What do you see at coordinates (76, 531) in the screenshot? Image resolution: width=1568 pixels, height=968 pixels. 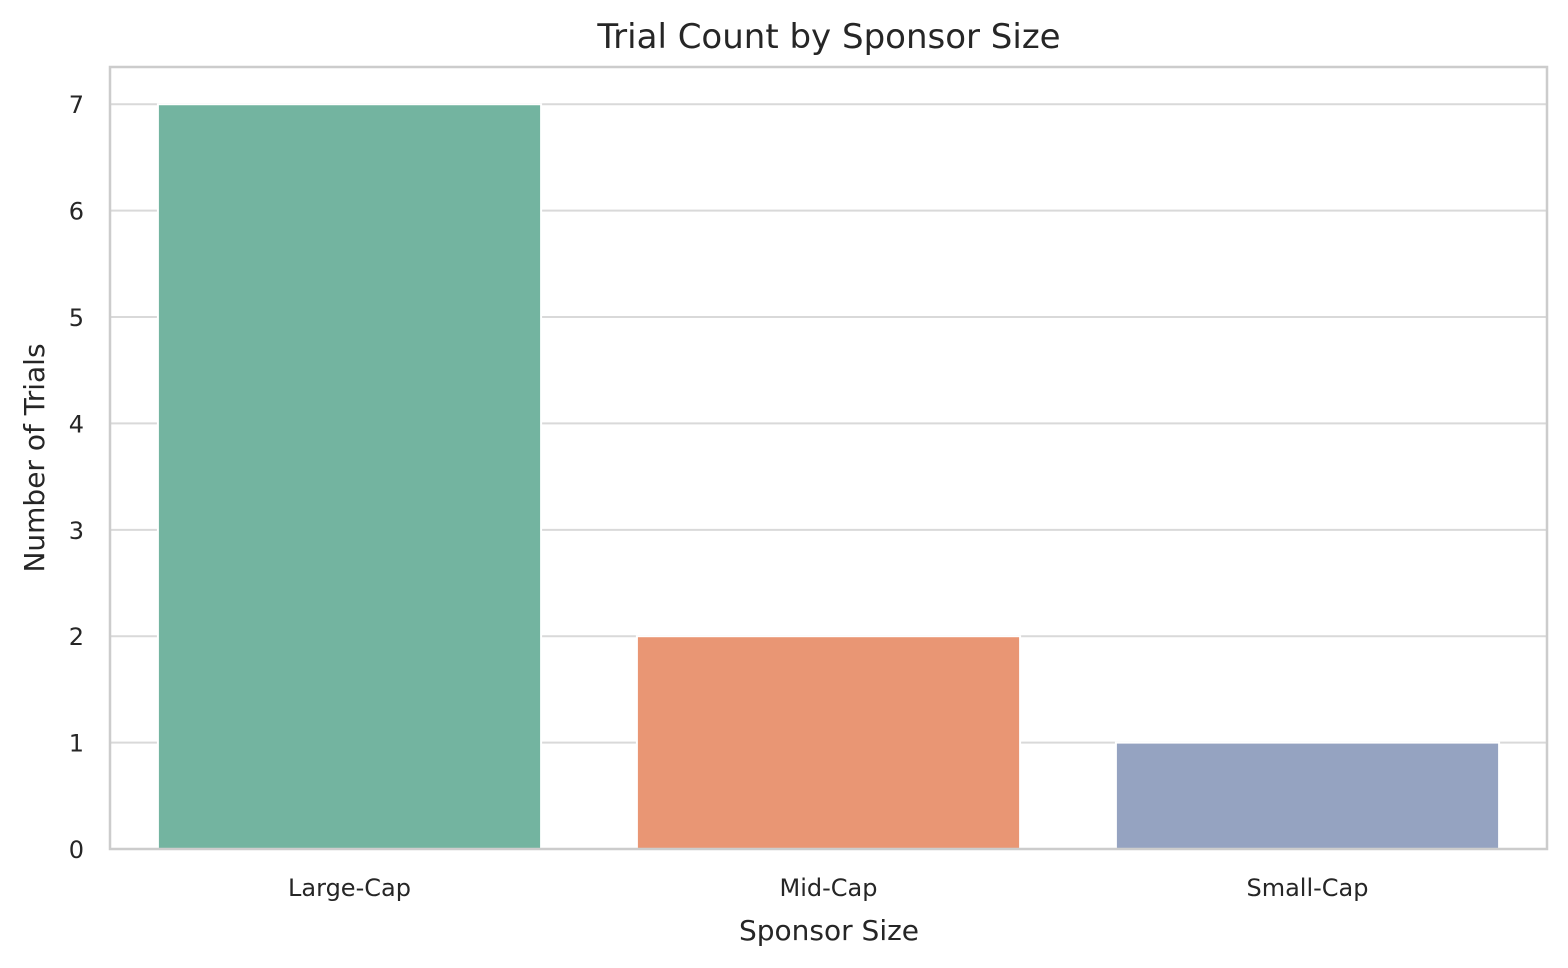 I see `y-tick-label: 3` at bounding box center [76, 531].